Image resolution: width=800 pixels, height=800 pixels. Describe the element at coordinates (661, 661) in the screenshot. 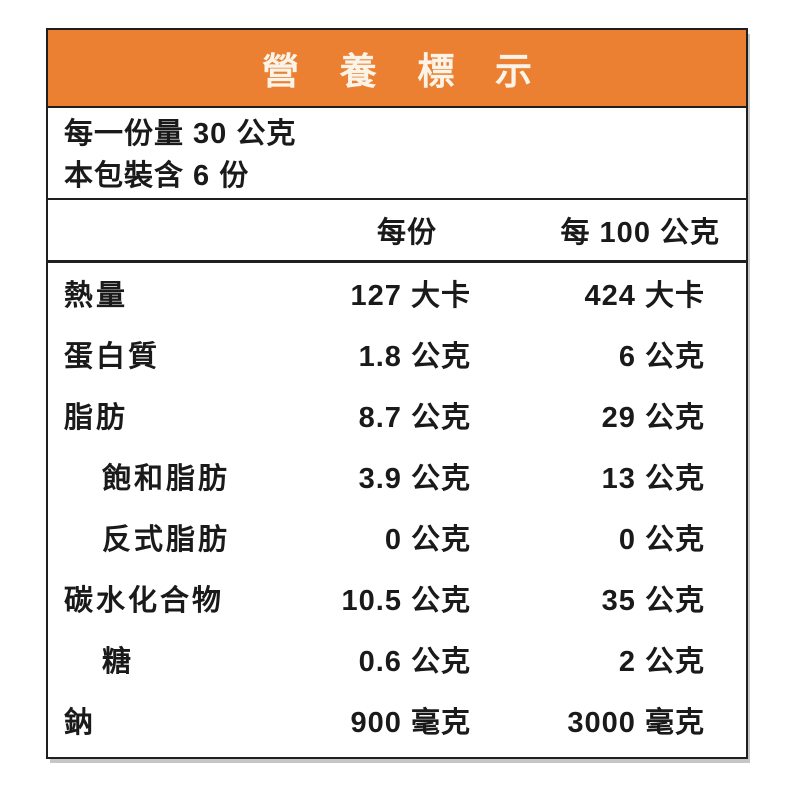

I see `per-100g-value: 2 公克` at that location.